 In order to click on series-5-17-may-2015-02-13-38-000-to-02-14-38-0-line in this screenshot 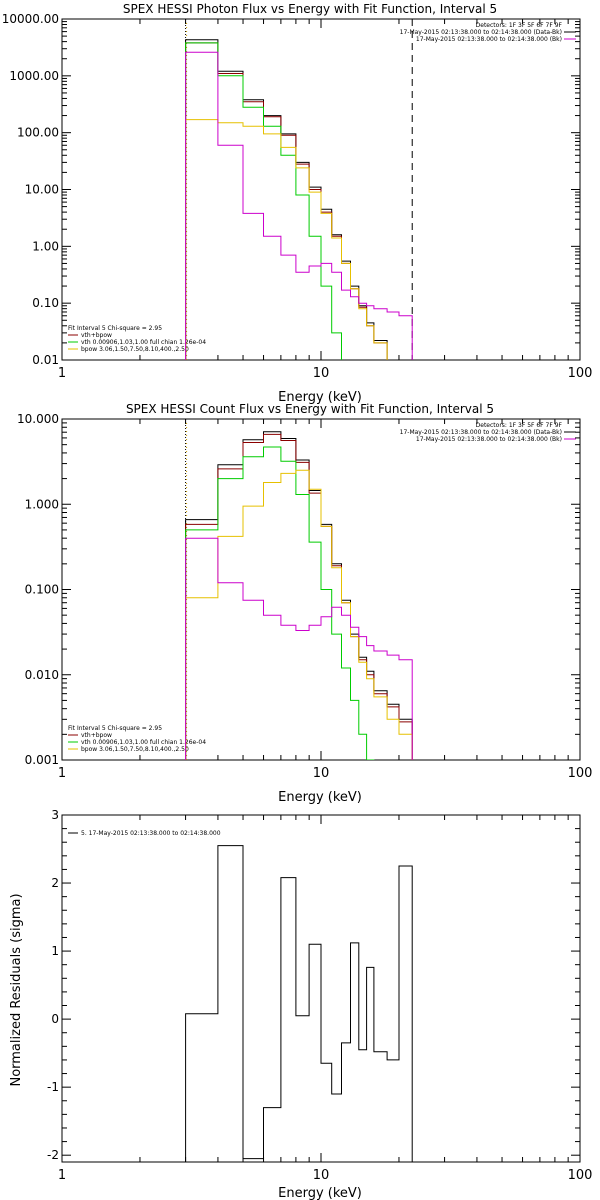, I will do `click(299, 1003)`.